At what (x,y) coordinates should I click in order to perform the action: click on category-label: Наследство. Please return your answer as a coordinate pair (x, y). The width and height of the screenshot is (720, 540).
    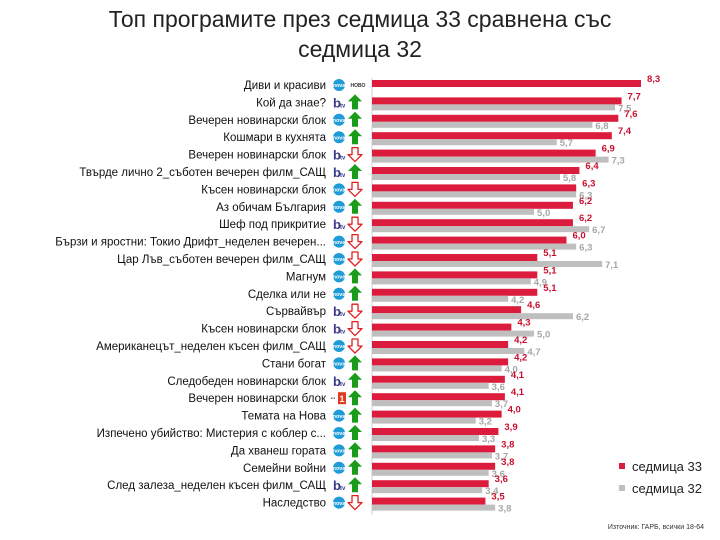
    Looking at the image, I should click on (294, 504).